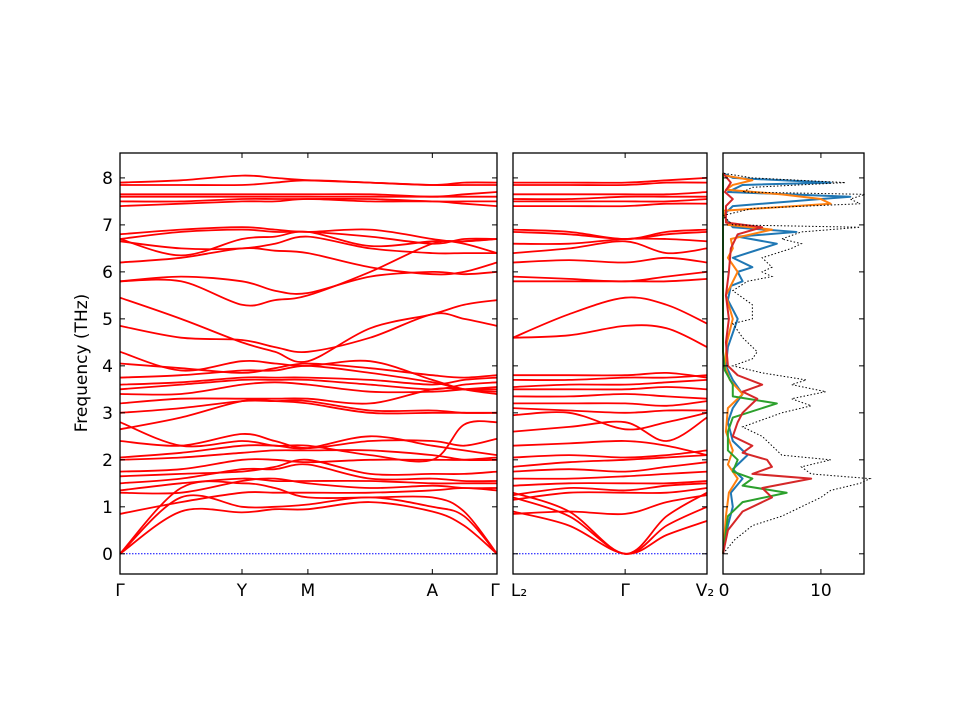 The height and width of the screenshot is (724, 960). What do you see at coordinates (107, 461) in the screenshot?
I see `y-tick-label: 2` at bounding box center [107, 461].